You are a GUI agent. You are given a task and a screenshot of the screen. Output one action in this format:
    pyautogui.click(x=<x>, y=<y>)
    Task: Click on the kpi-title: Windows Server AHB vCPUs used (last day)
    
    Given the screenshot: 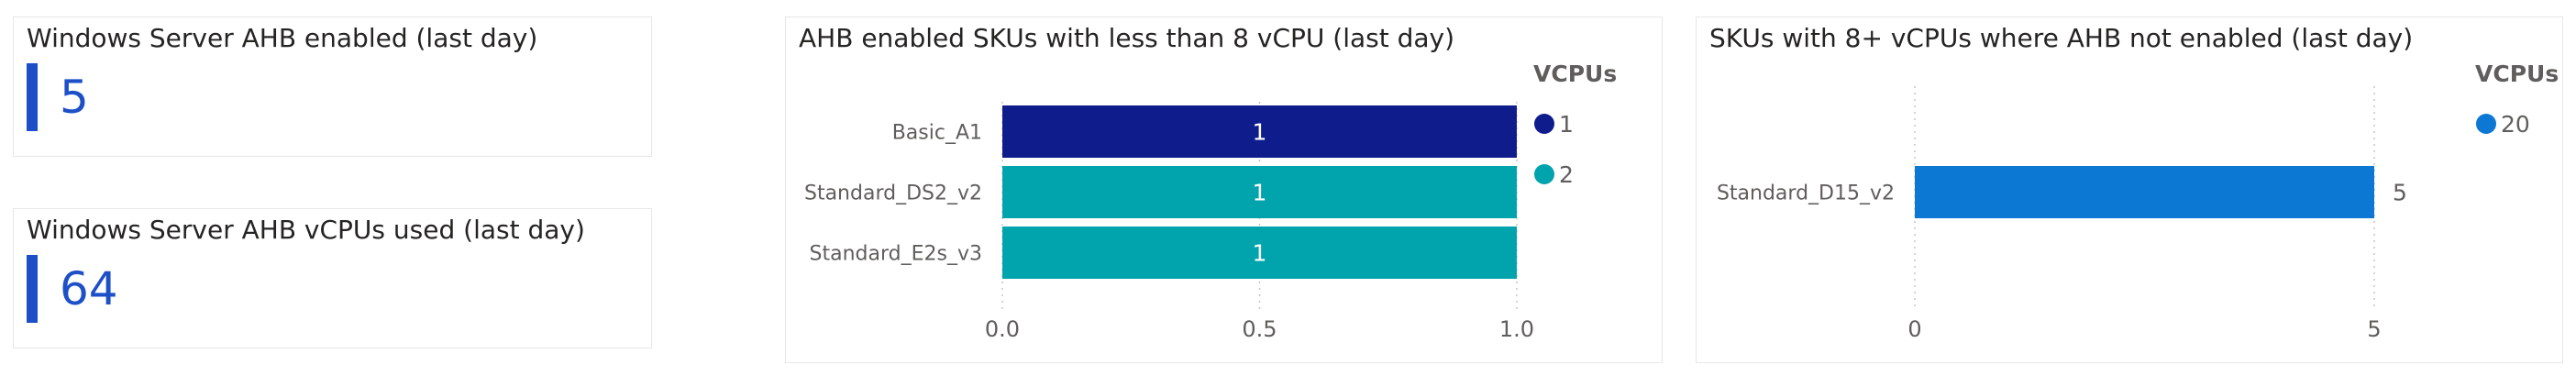 What is the action you would take?
    pyautogui.click(x=306, y=230)
    